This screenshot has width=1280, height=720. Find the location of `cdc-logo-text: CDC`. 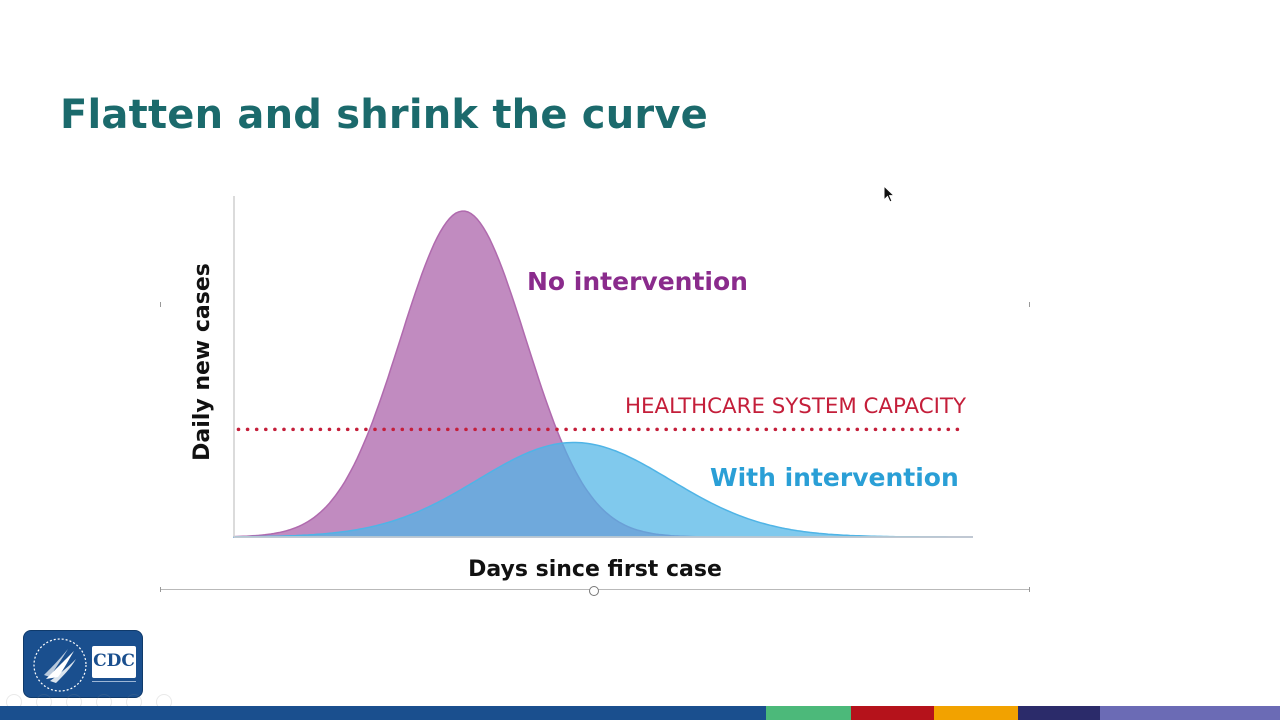

cdc-logo-text: CDC is located at coordinates (114, 661).